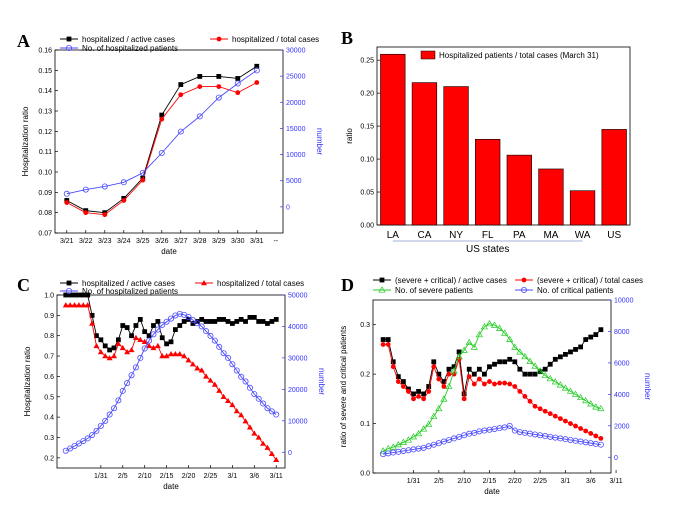 Image resolution: width=677 pixels, height=515 pixels. Describe the element at coordinates (367, 61) in the screenshot. I see `y-tick-label: 0.25` at that location.